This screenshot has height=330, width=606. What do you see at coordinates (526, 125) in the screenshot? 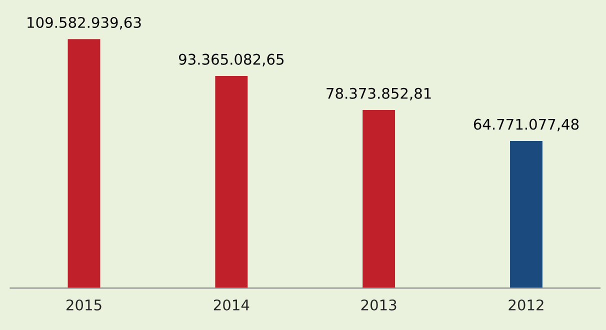
I see `data-label: 64.771.077,48` at bounding box center [526, 125].